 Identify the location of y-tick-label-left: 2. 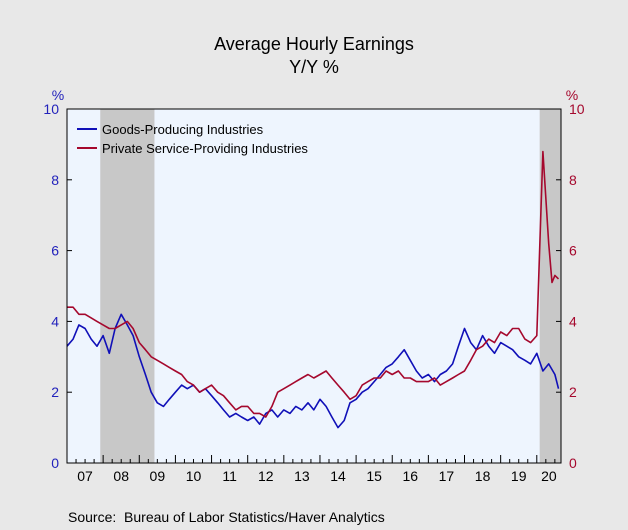
(55, 392).